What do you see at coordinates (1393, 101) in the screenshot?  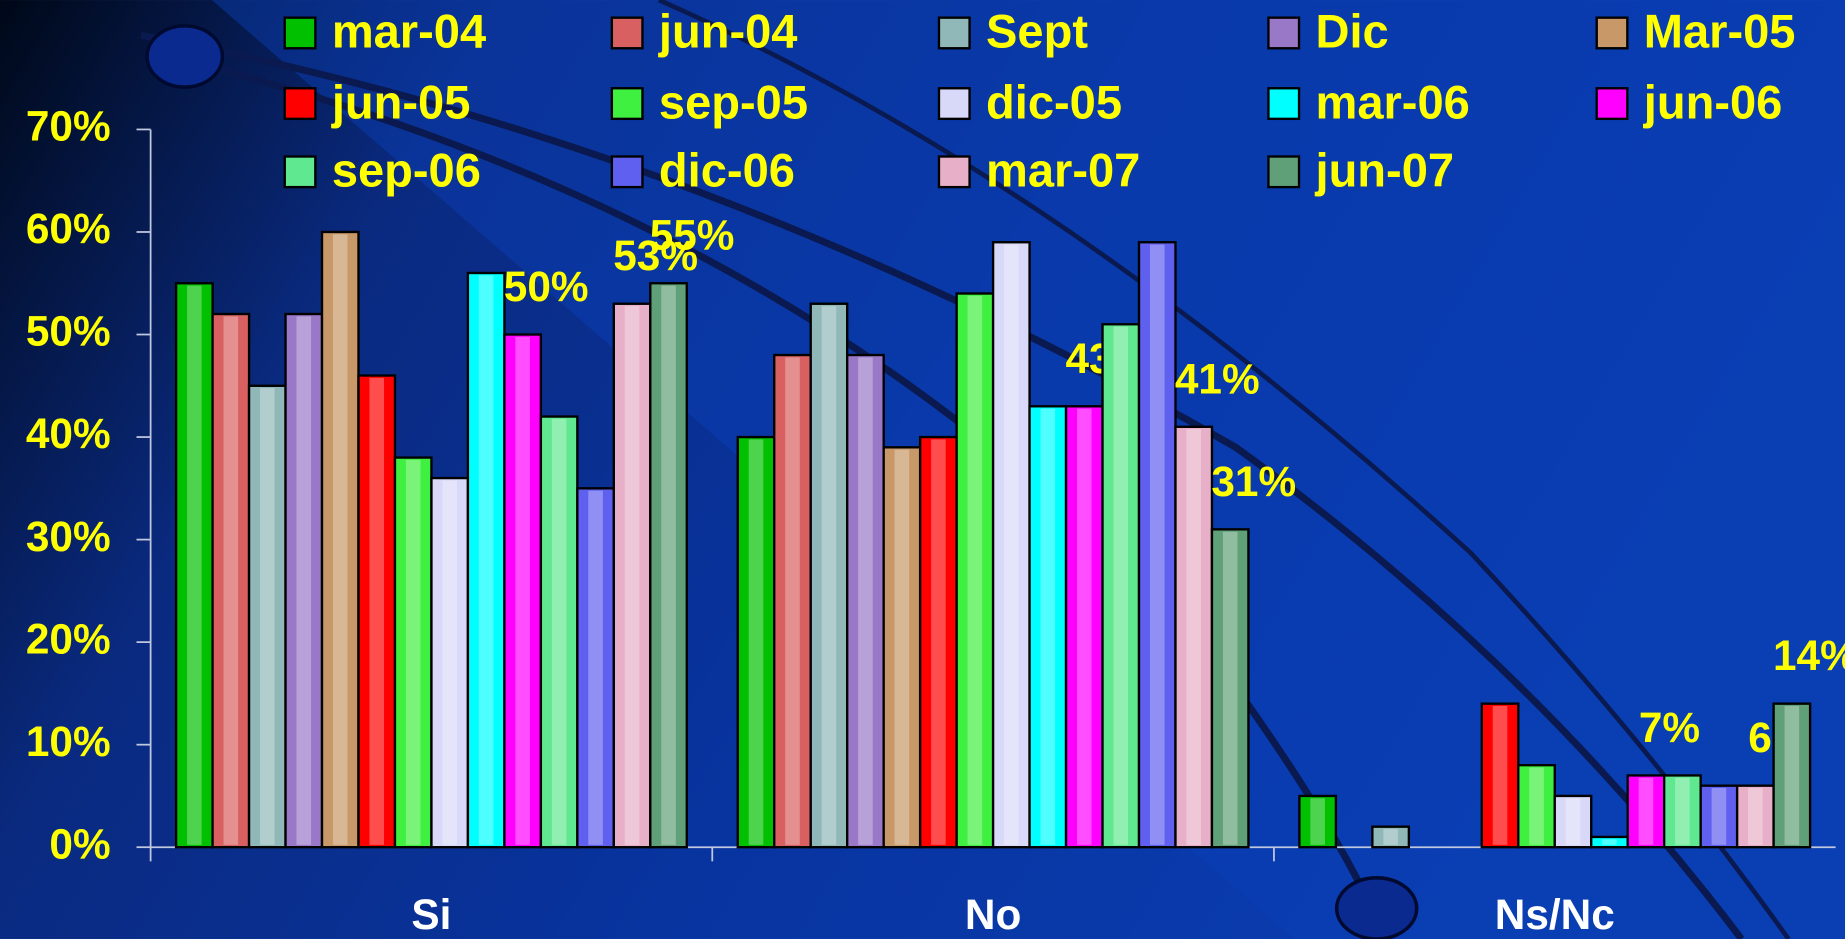 I see `legend-label: mar-06` at bounding box center [1393, 101].